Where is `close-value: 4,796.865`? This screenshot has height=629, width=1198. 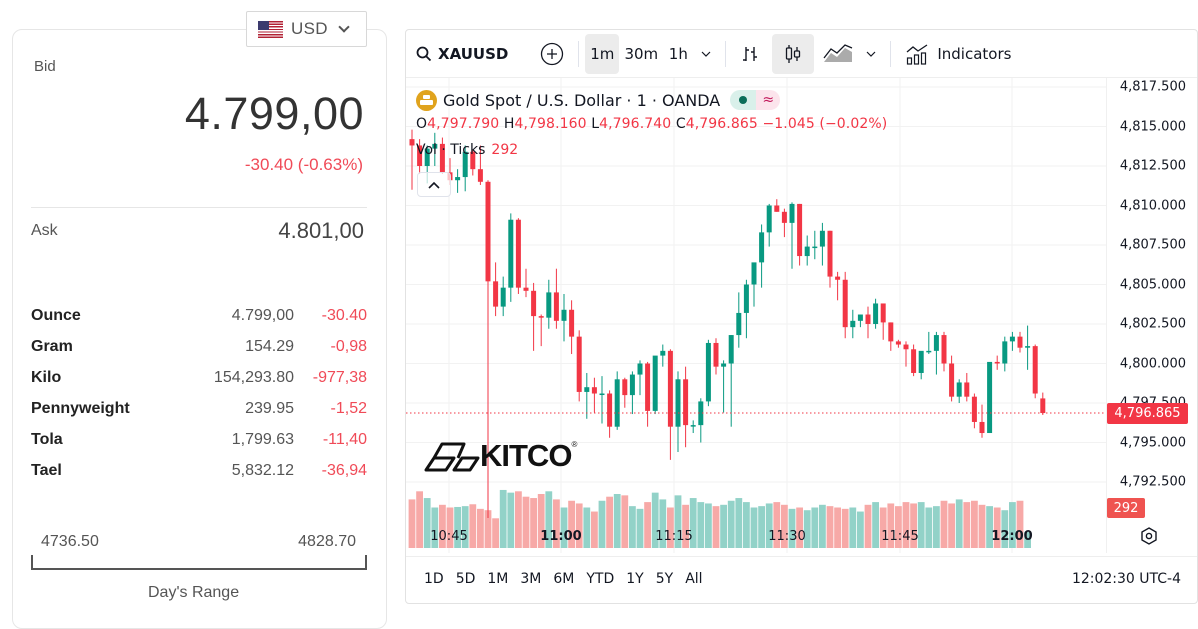 close-value: 4,796.865 is located at coordinates (721, 124).